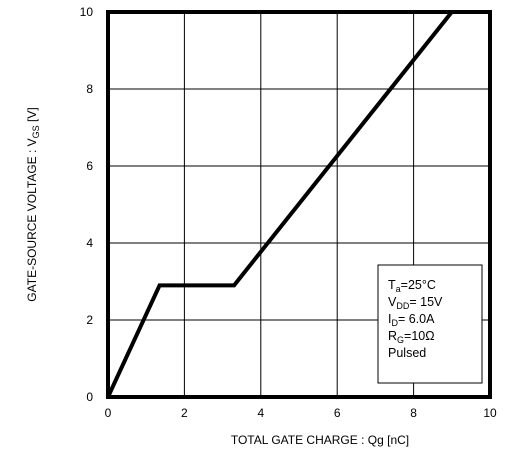 The width and height of the screenshot is (506, 456). I want to click on x-tick-label: 4, so click(260, 413).